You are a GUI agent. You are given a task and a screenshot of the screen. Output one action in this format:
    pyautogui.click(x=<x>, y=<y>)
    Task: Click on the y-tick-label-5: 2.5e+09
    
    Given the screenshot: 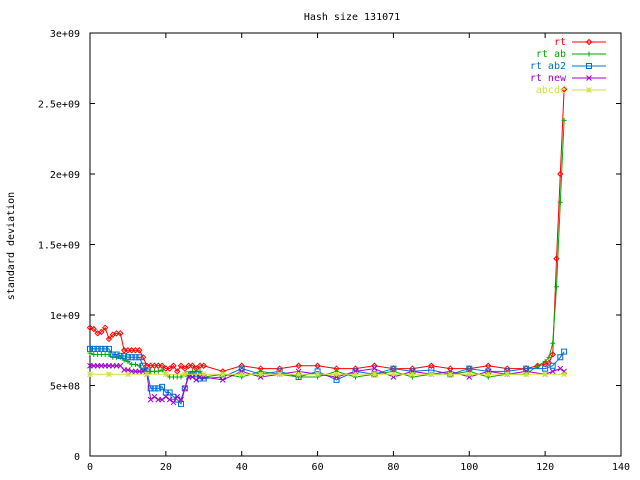 What is the action you would take?
    pyautogui.click(x=59, y=105)
    